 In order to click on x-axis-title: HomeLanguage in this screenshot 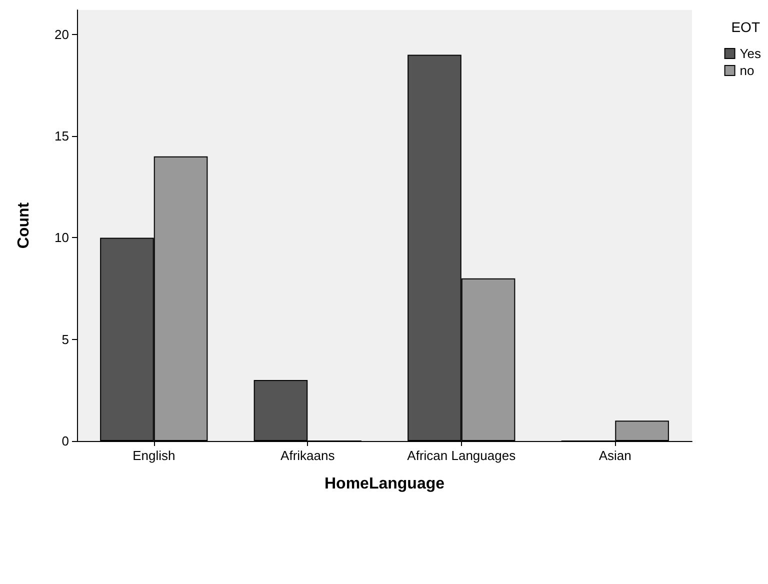, I will do `click(384, 484)`.